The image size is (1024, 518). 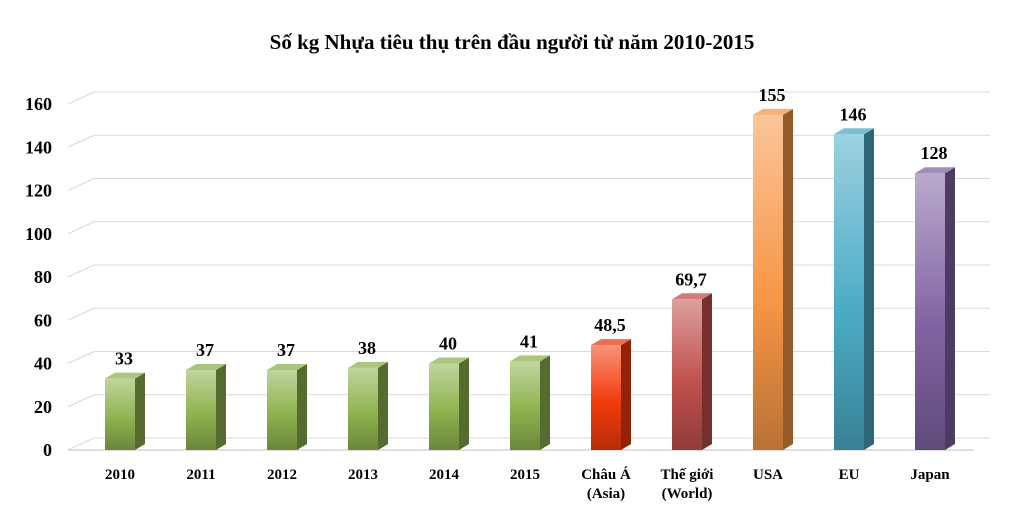 I want to click on x-tick-label: 2011, so click(x=200, y=475).